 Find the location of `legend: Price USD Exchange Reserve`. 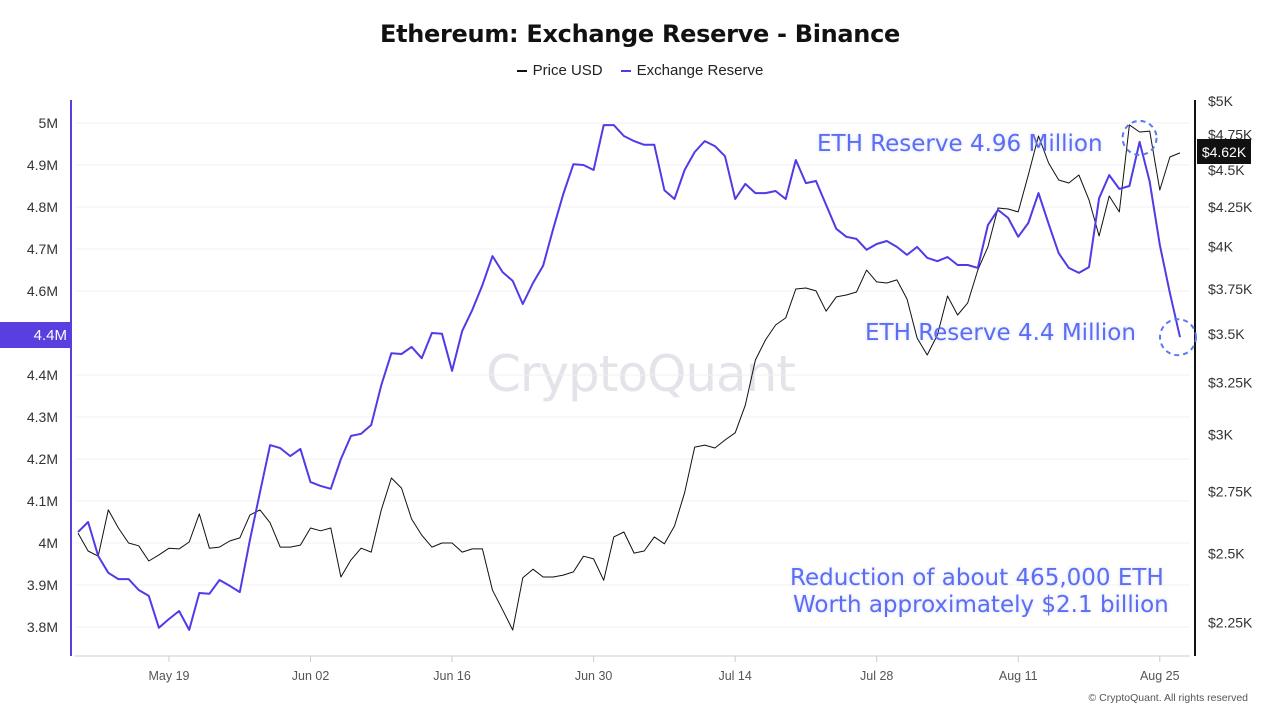

legend: Price USD Exchange Reserve is located at coordinates (640, 70).